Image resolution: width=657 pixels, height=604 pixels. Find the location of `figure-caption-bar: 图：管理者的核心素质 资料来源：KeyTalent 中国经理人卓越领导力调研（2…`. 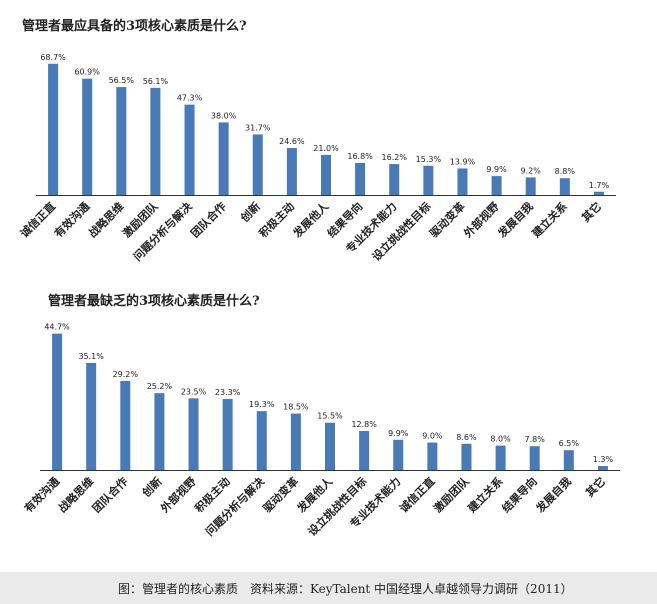

figure-caption-bar: 图：管理者的核心素质 资料来源：KeyTalent 中国经理人卓越领导力调研（2… is located at coordinates (328, 588).